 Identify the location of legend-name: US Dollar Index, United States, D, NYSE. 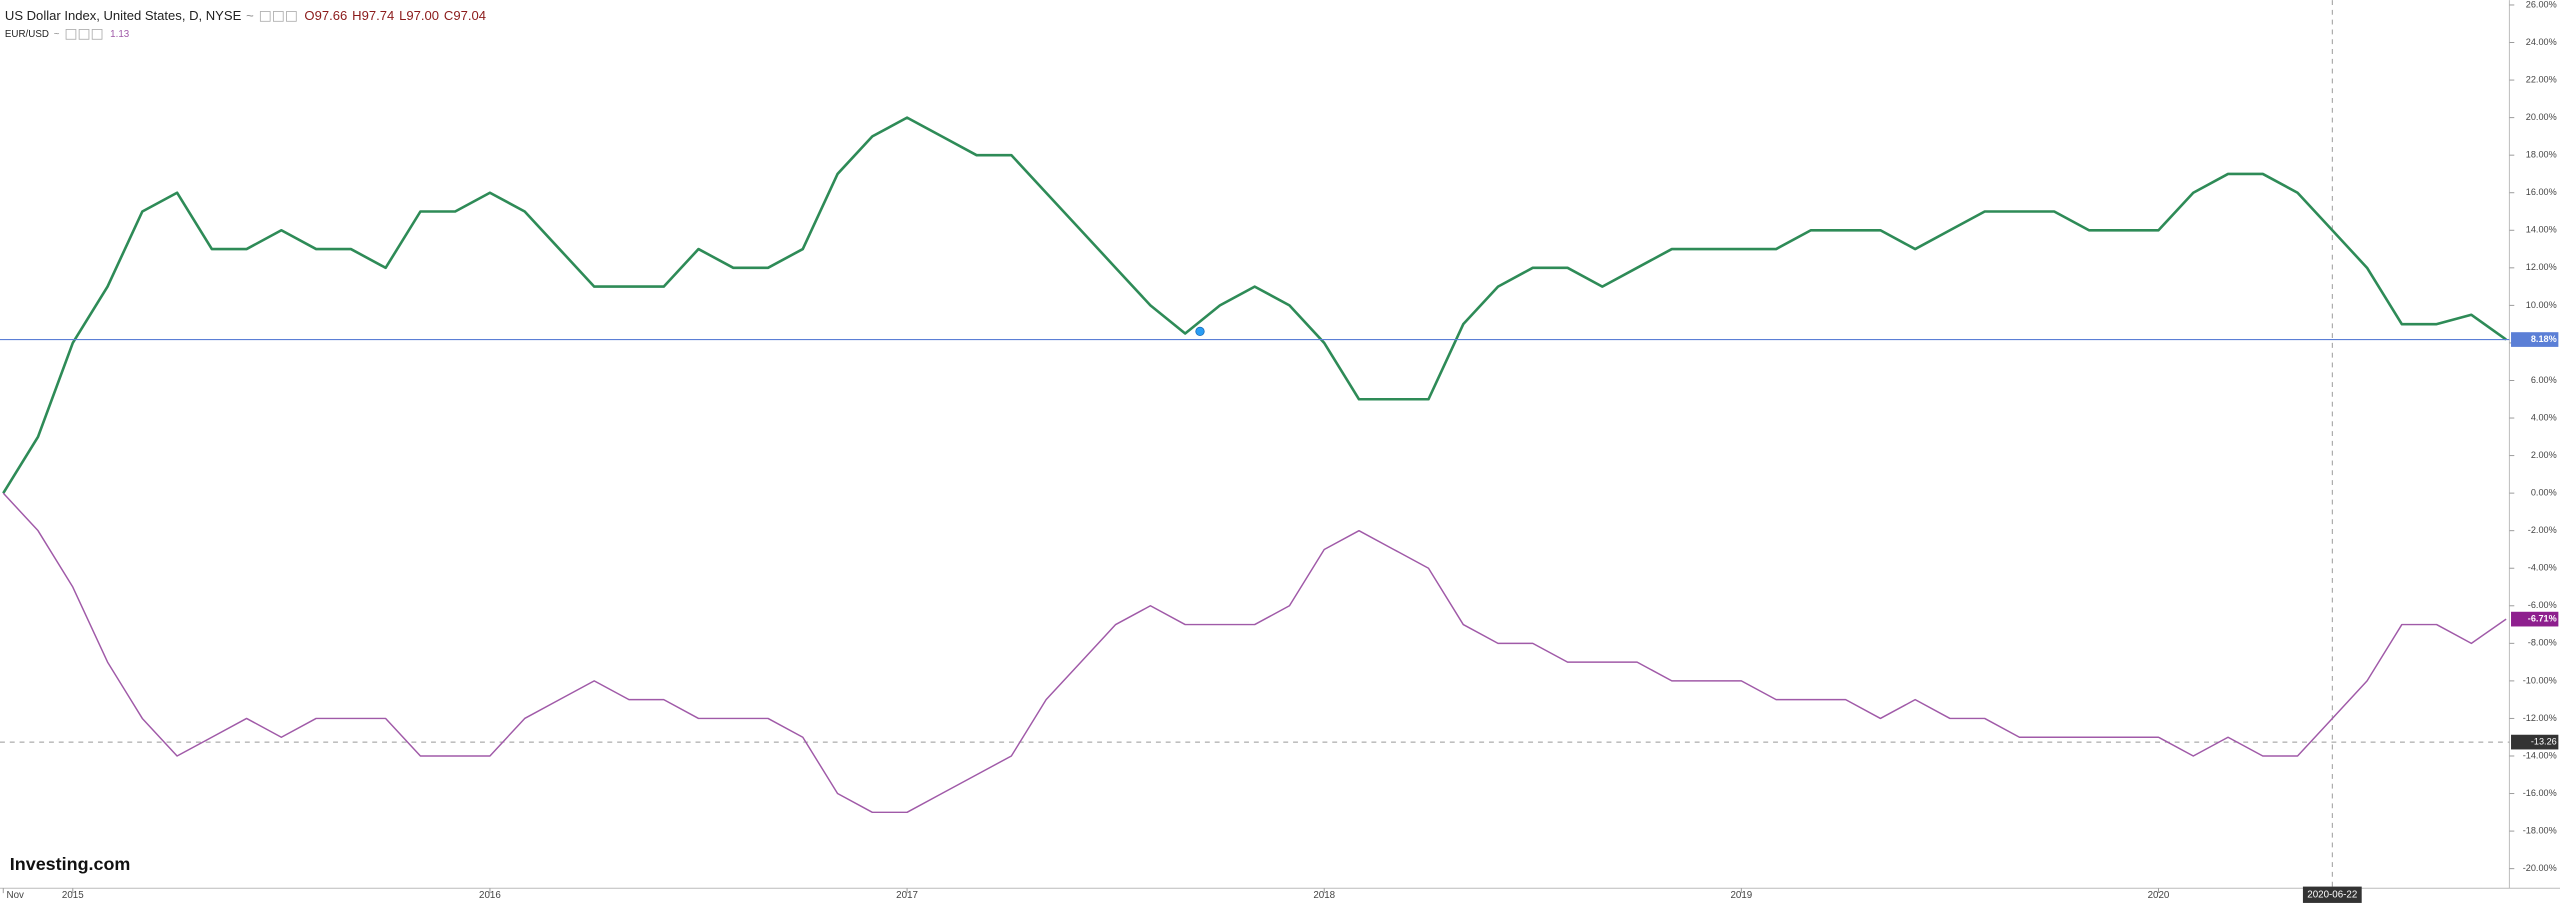
(123, 15).